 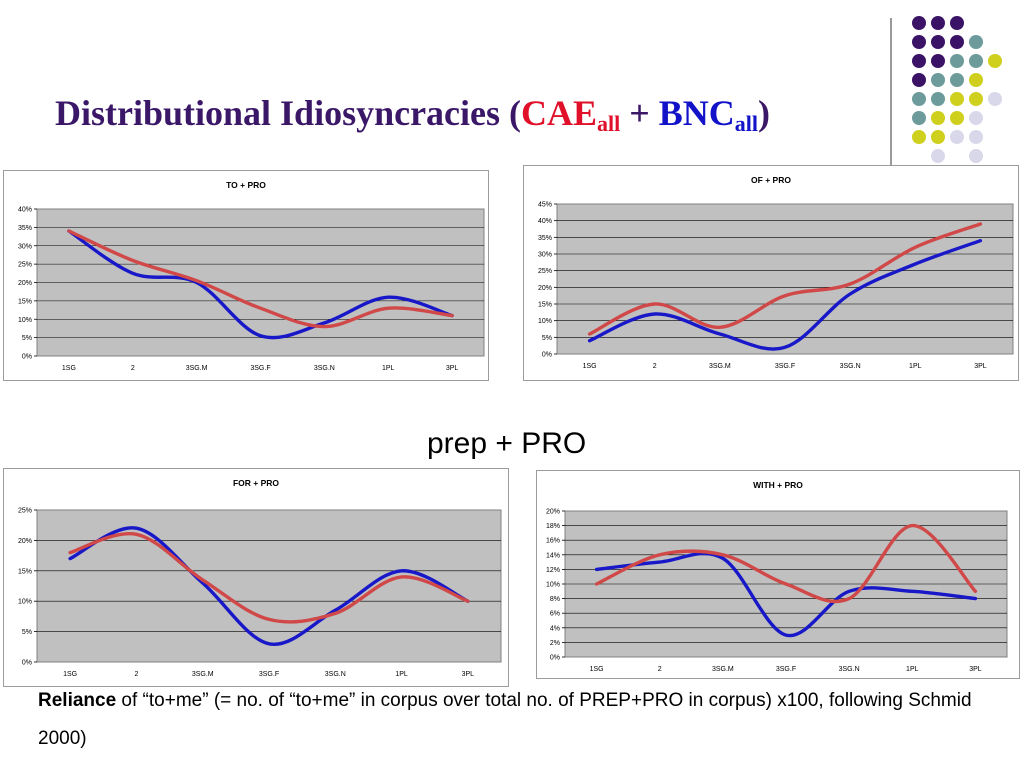 I want to click on prep-pro-label: prep + PRO, so click(x=507, y=443).